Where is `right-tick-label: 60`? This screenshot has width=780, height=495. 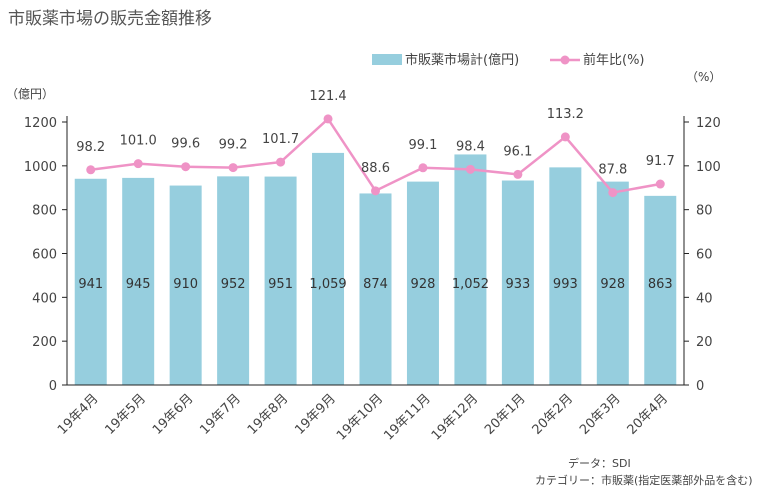
right-tick-label: 60 is located at coordinates (704, 255).